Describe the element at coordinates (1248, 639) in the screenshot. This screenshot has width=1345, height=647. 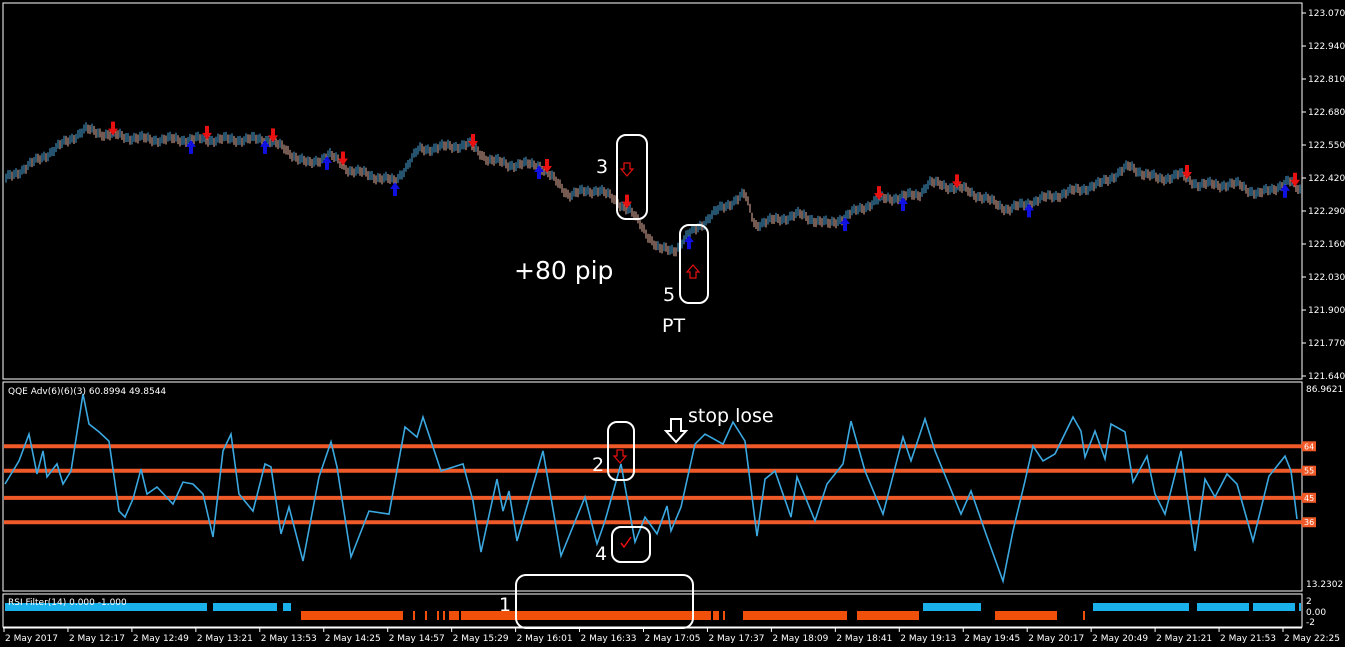
I see `time-tick-label: 2 May 21:53` at that location.